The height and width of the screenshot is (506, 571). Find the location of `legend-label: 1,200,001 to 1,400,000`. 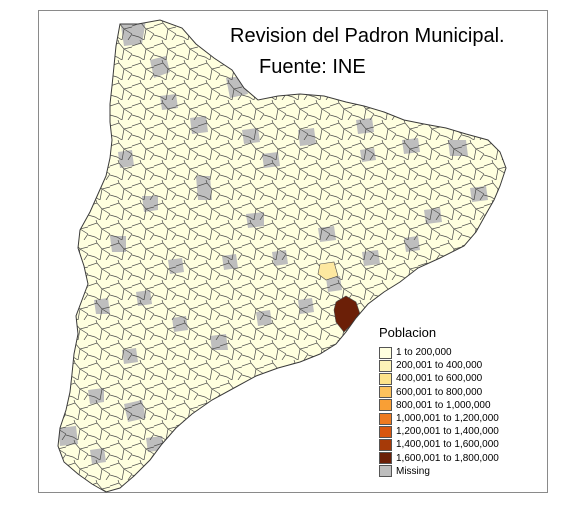

legend-label: 1,200,001 to 1,400,000 is located at coordinates (447, 432).